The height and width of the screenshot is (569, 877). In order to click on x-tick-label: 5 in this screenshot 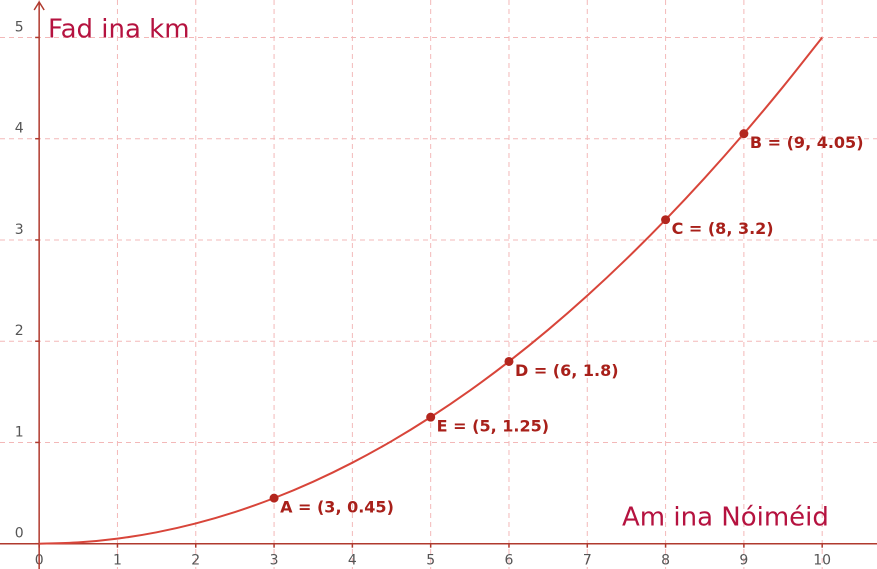, I will do `click(430, 561)`.